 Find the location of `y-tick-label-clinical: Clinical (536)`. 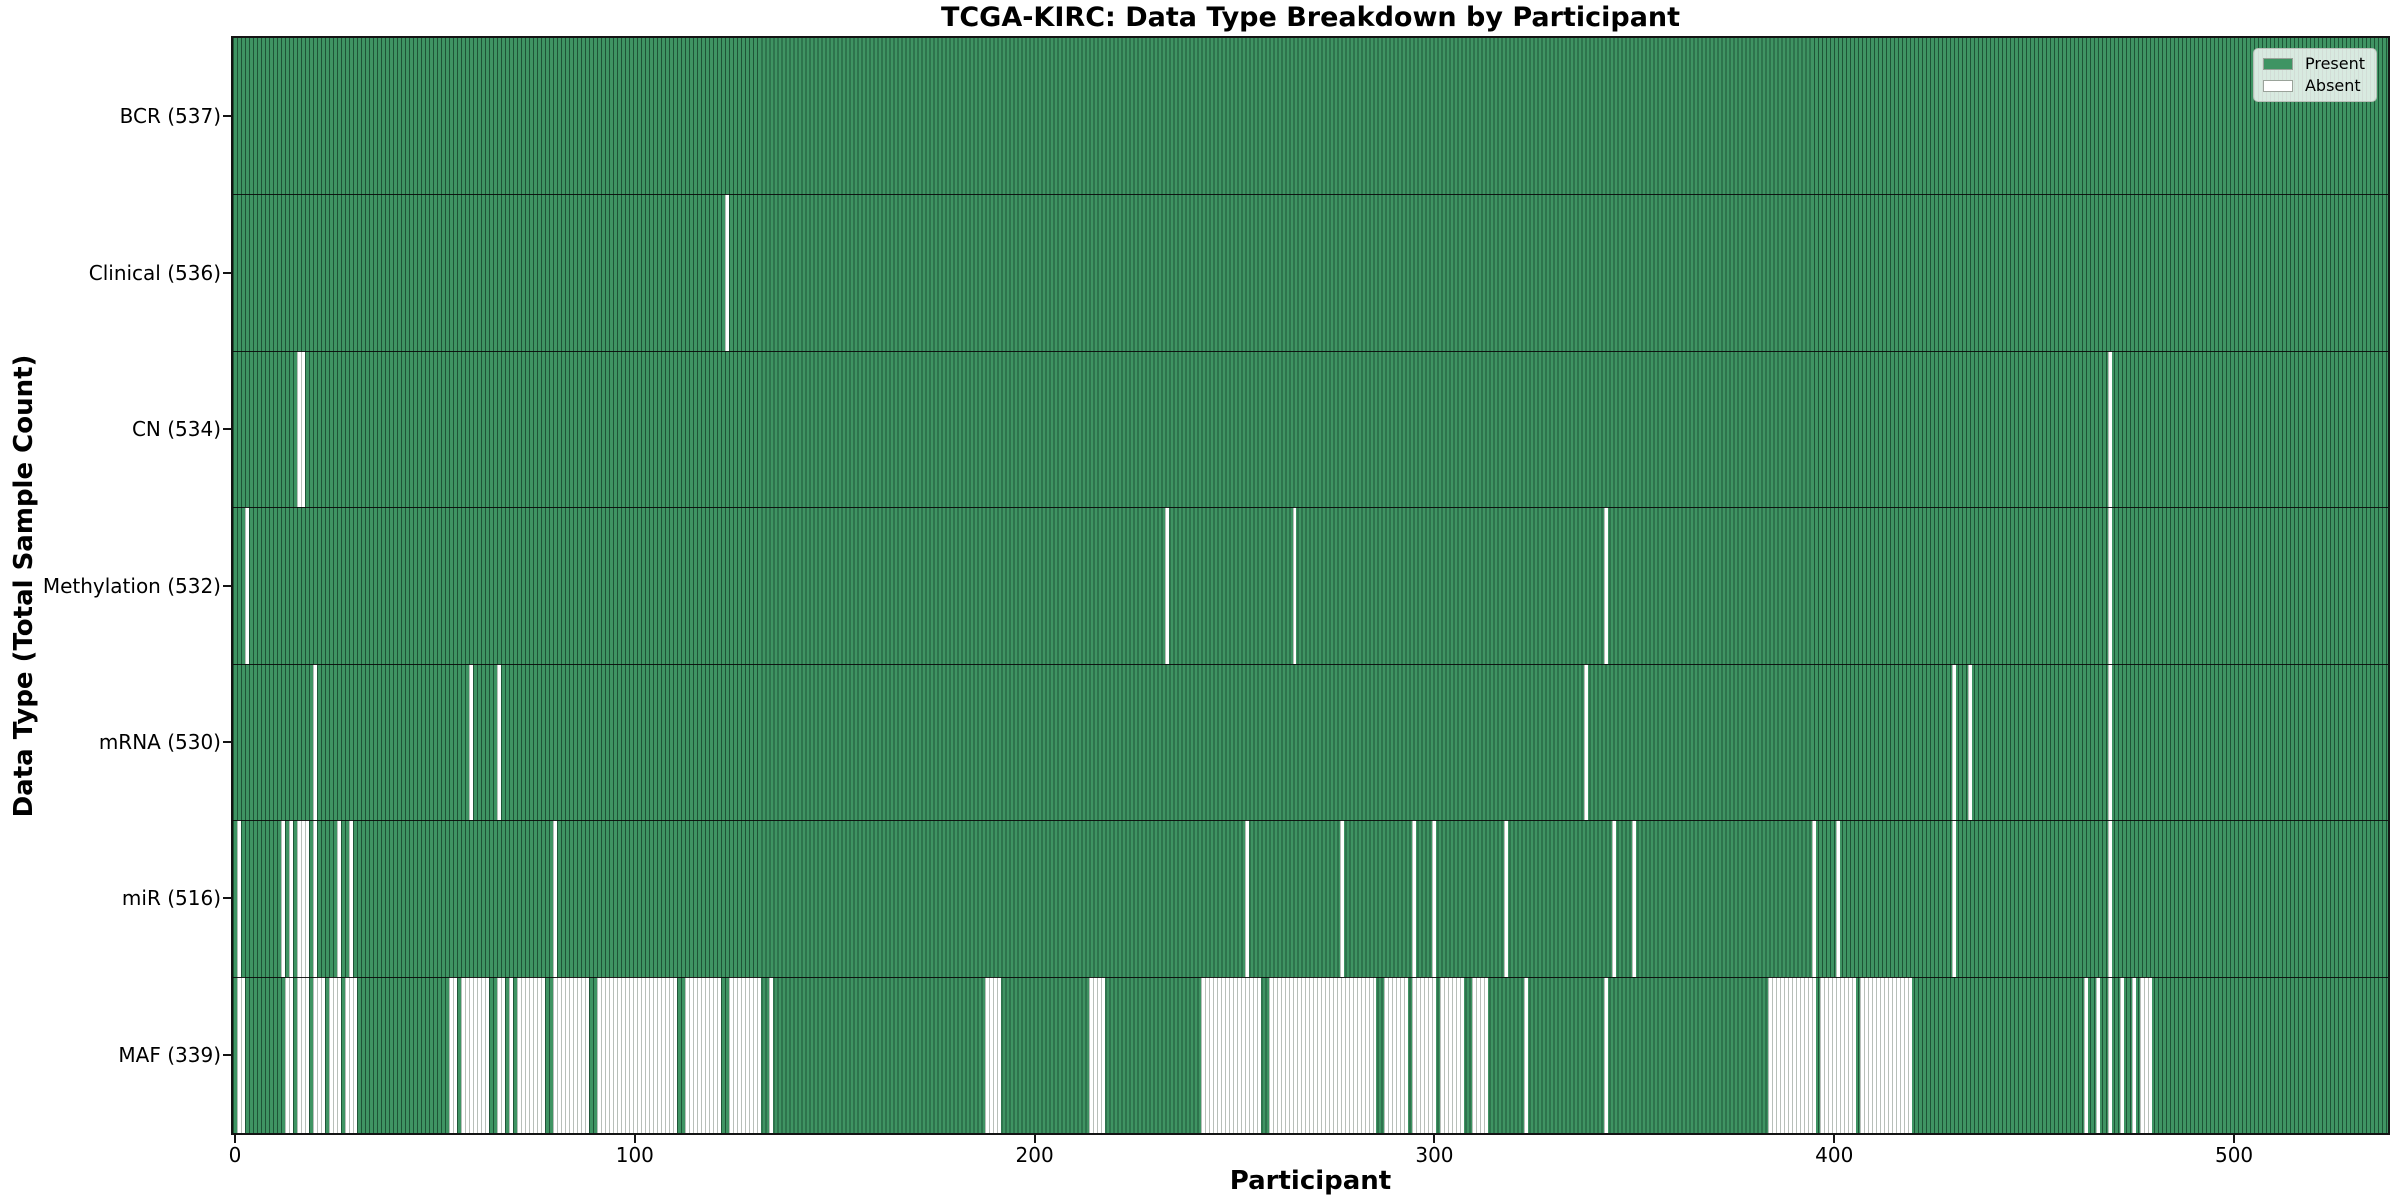

y-tick-label-clinical: Clinical (536) is located at coordinates (154, 272).